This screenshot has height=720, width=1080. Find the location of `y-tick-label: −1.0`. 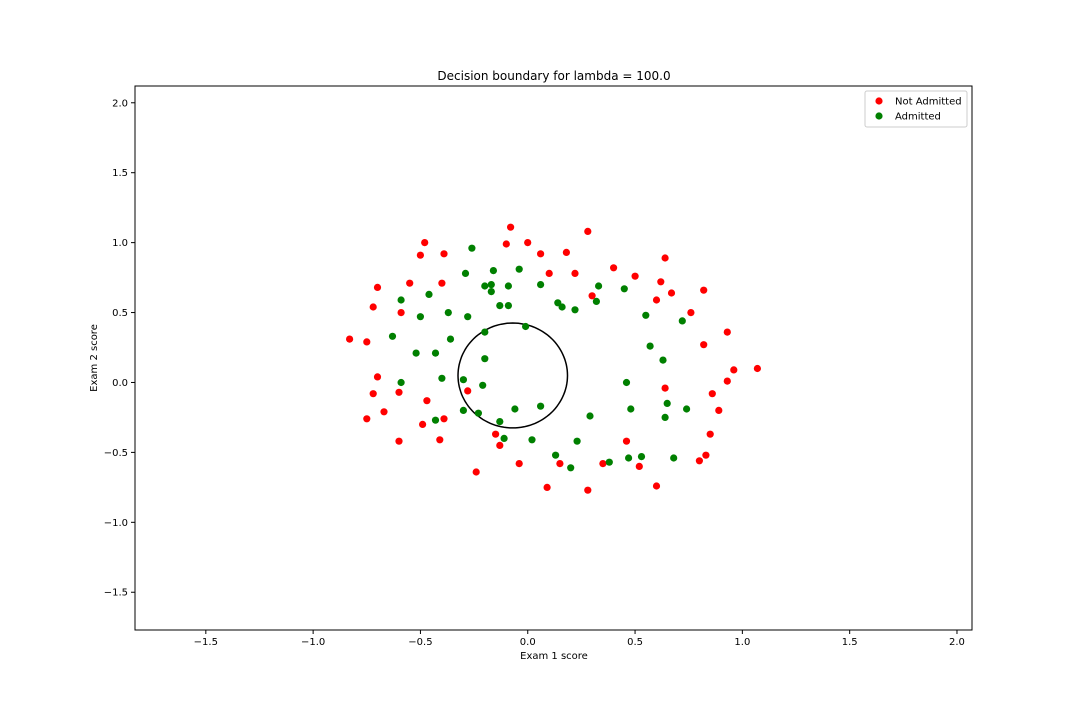

y-tick-label: −1.0 is located at coordinates (116, 523).